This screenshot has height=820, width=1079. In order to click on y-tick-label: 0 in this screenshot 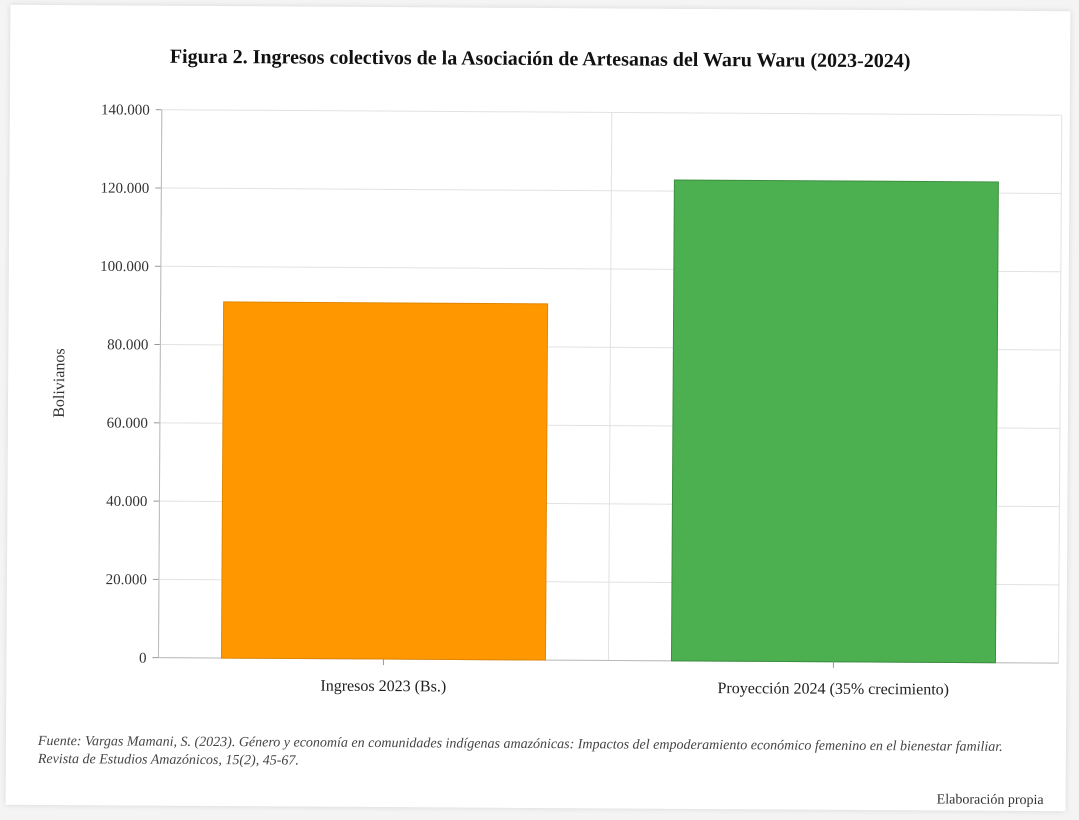, I will do `click(143, 659)`.